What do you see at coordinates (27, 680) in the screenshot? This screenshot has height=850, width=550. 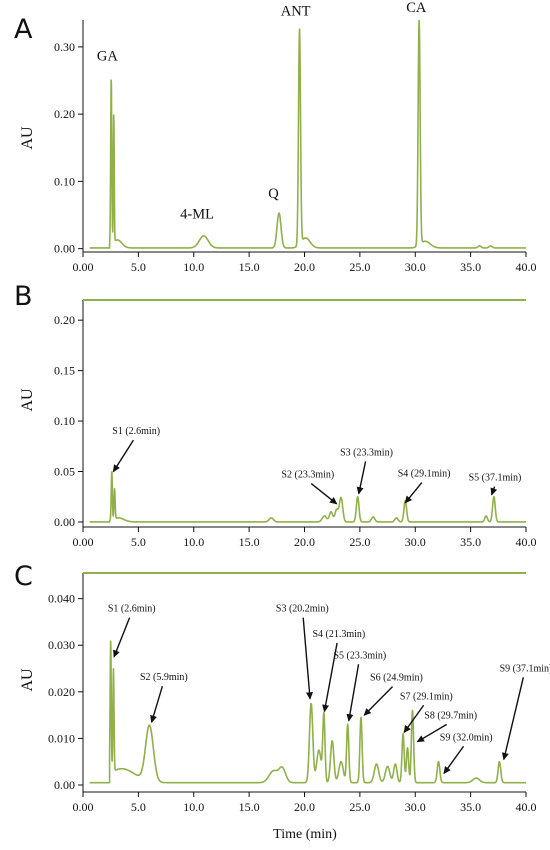 I see `y-axis-label-c: AU` at bounding box center [27, 680].